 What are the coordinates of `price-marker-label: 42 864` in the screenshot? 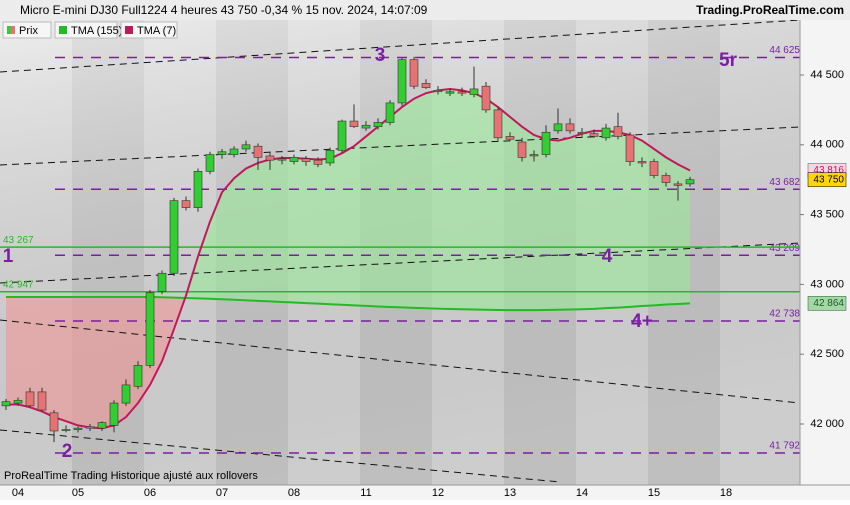 It's located at (828, 303).